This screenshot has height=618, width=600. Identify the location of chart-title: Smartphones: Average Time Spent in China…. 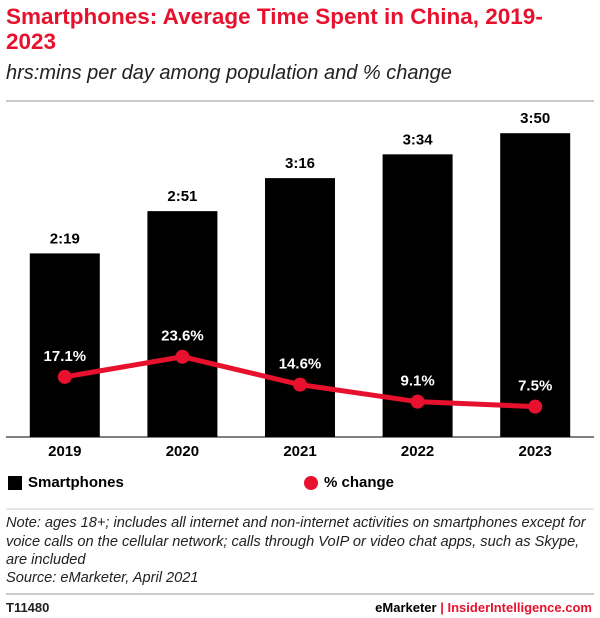
(274, 29).